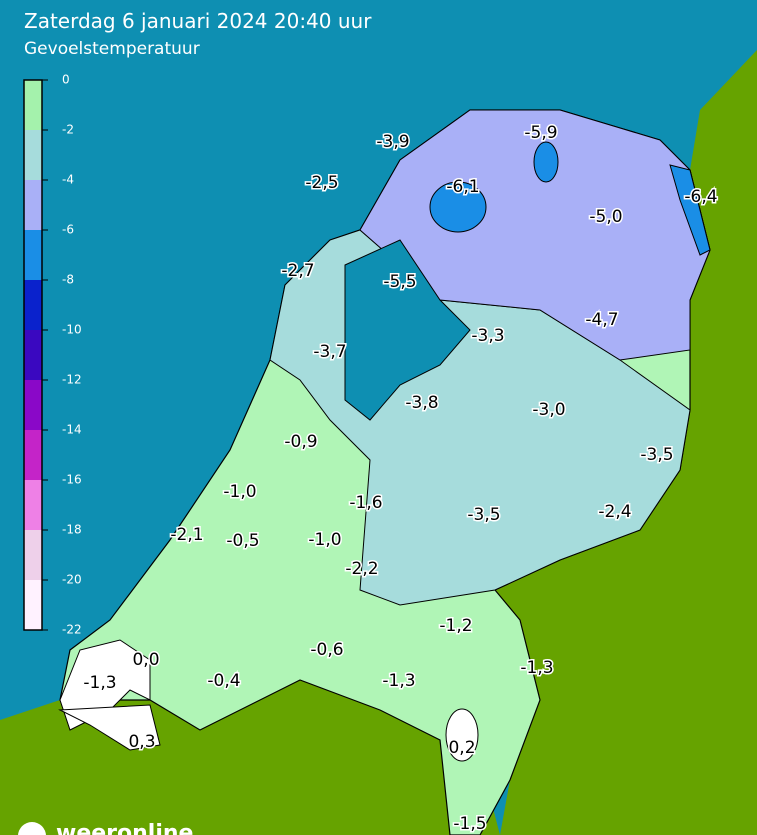 Image resolution: width=757 pixels, height=835 pixels. I want to click on legend-tick-label: -20, so click(72, 580).